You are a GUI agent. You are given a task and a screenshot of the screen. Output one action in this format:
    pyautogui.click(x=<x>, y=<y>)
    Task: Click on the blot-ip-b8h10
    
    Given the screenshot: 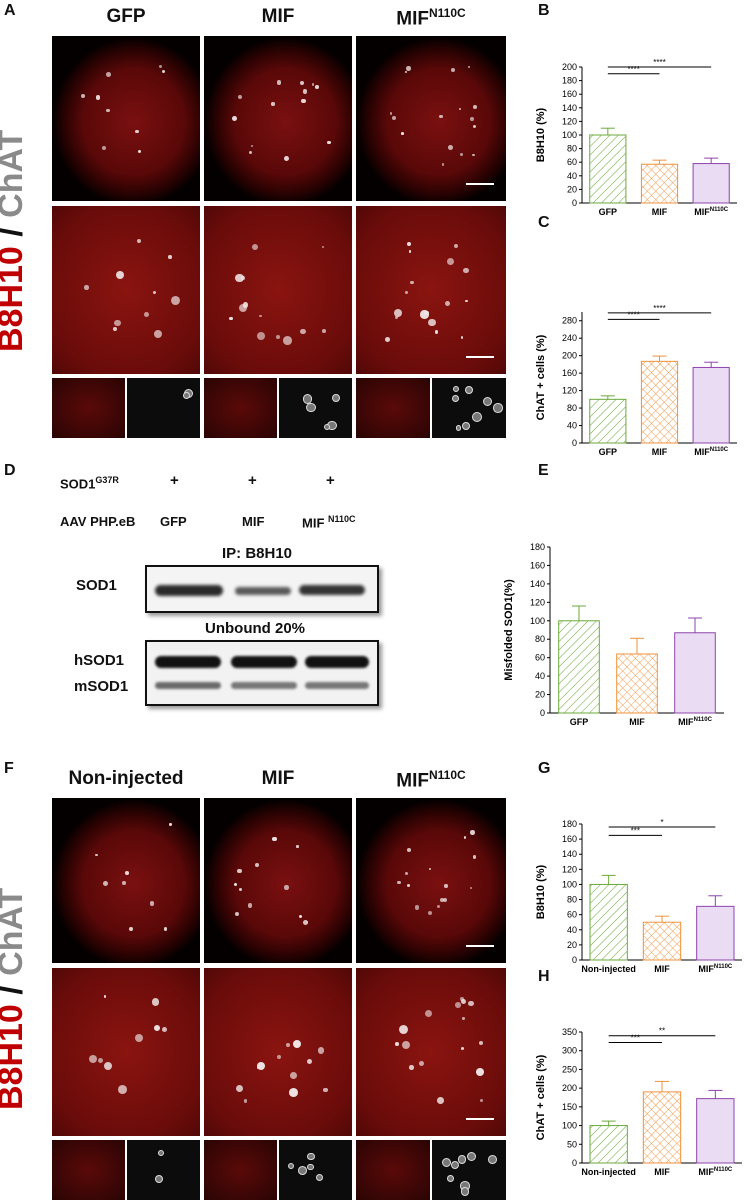 What is the action you would take?
    pyautogui.click(x=262, y=589)
    